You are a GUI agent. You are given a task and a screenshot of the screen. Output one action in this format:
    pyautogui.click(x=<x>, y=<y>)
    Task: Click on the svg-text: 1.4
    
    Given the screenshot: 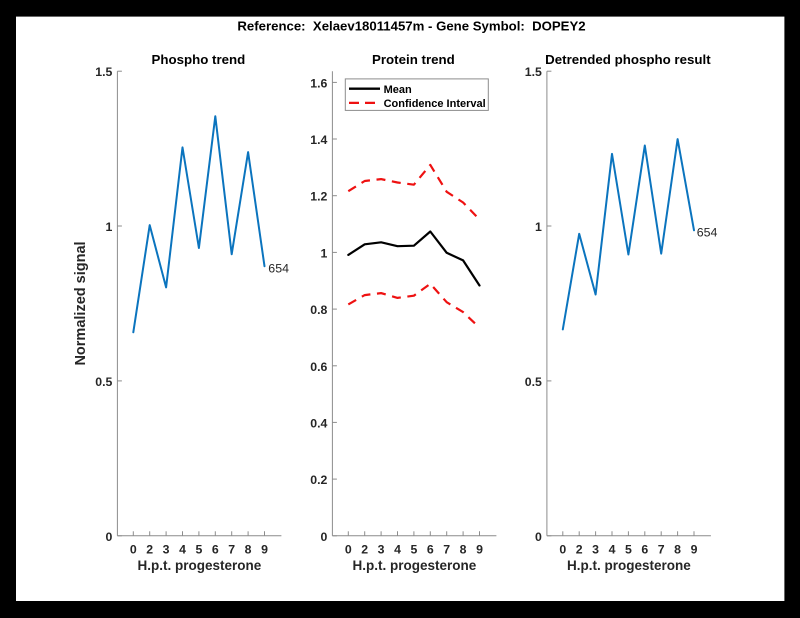 What is the action you would take?
    pyautogui.click(x=318, y=140)
    